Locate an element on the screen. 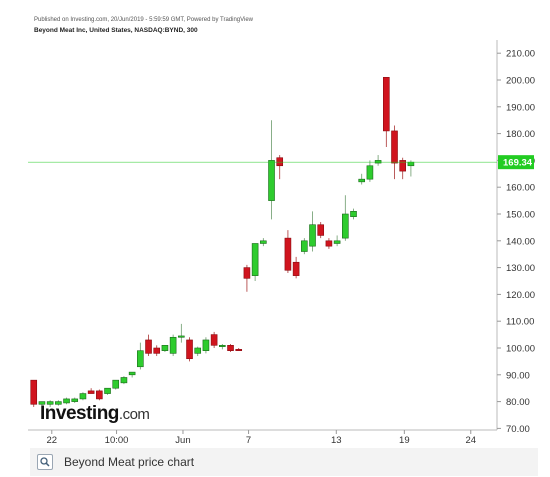 This screenshot has width=550, height=477. y-tick-label: 80.00 is located at coordinates (518, 402).